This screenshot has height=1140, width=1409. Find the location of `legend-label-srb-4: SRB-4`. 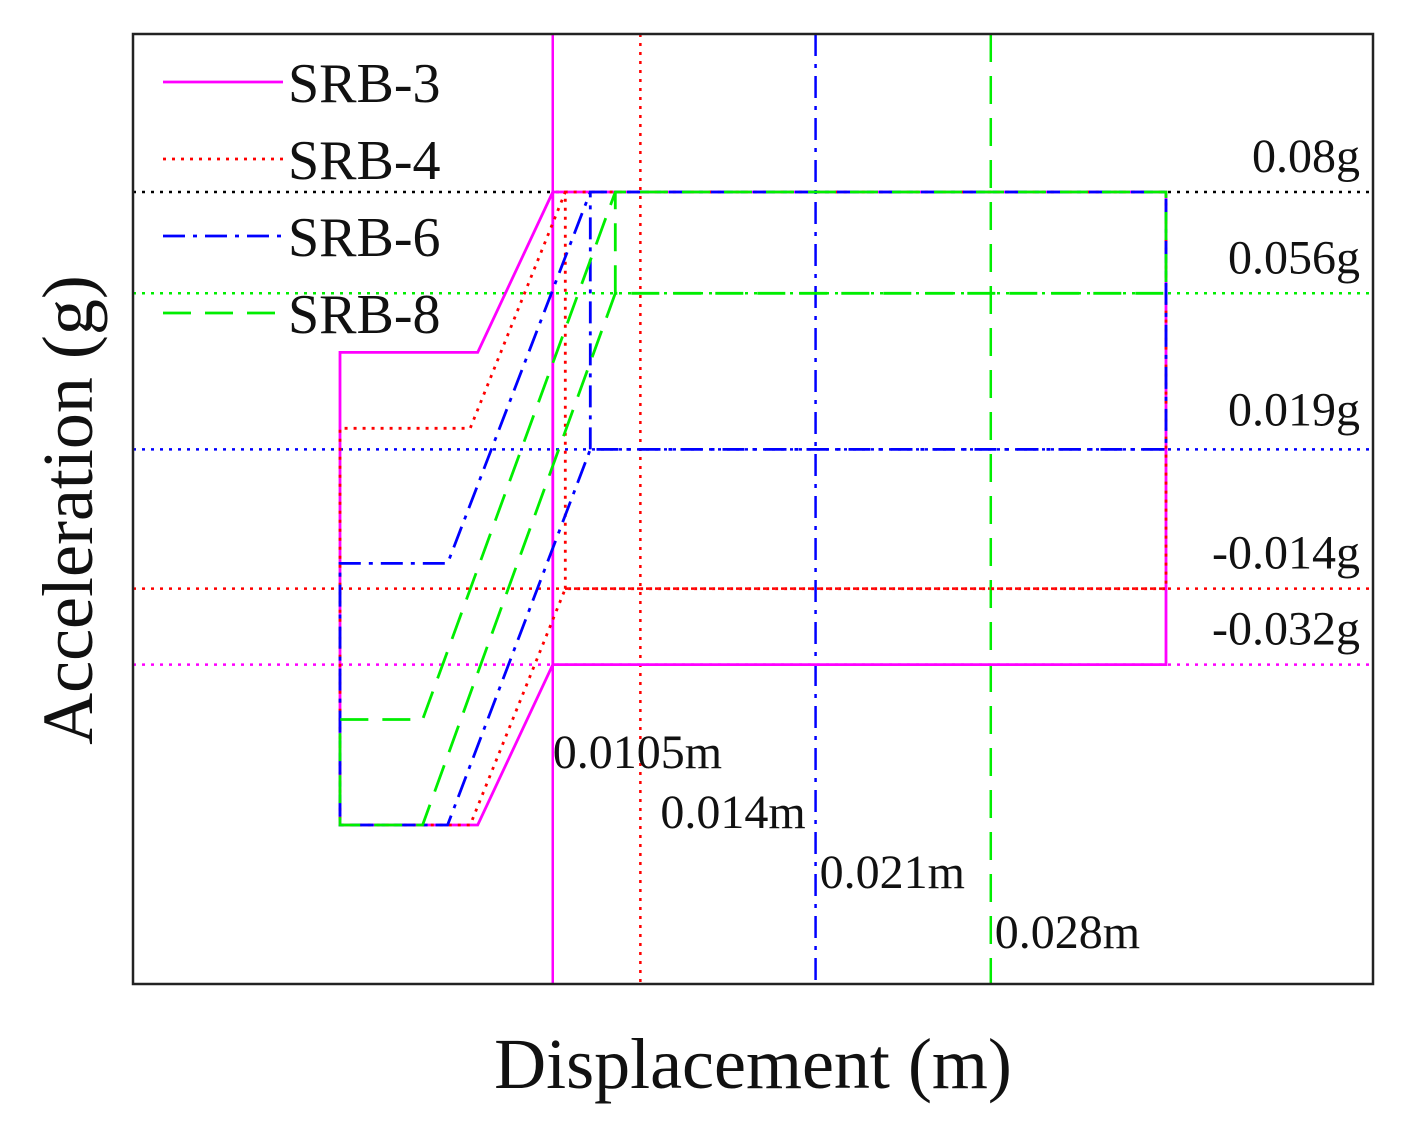

legend-label-srb-4: SRB-4 is located at coordinates (364, 161).